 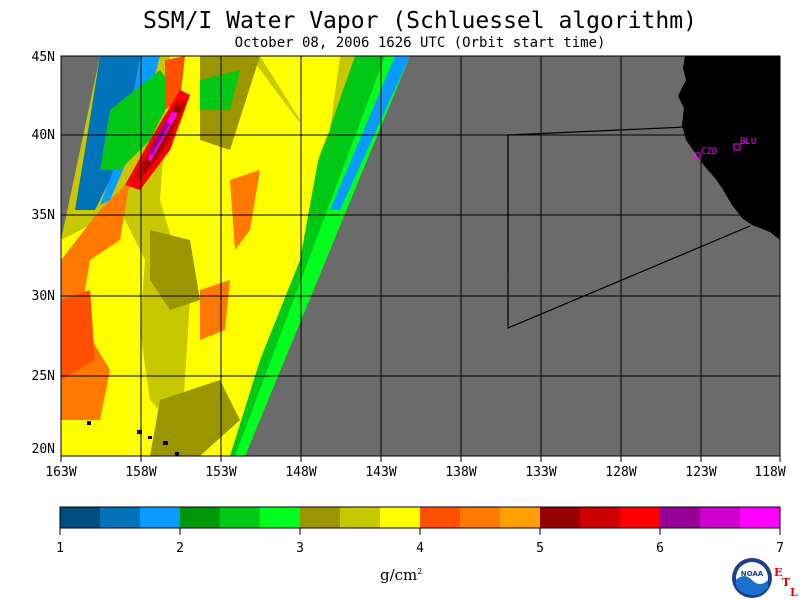 What do you see at coordinates (752, 574) in the screenshot?
I see `noaa-logo-text: NOAA` at bounding box center [752, 574].